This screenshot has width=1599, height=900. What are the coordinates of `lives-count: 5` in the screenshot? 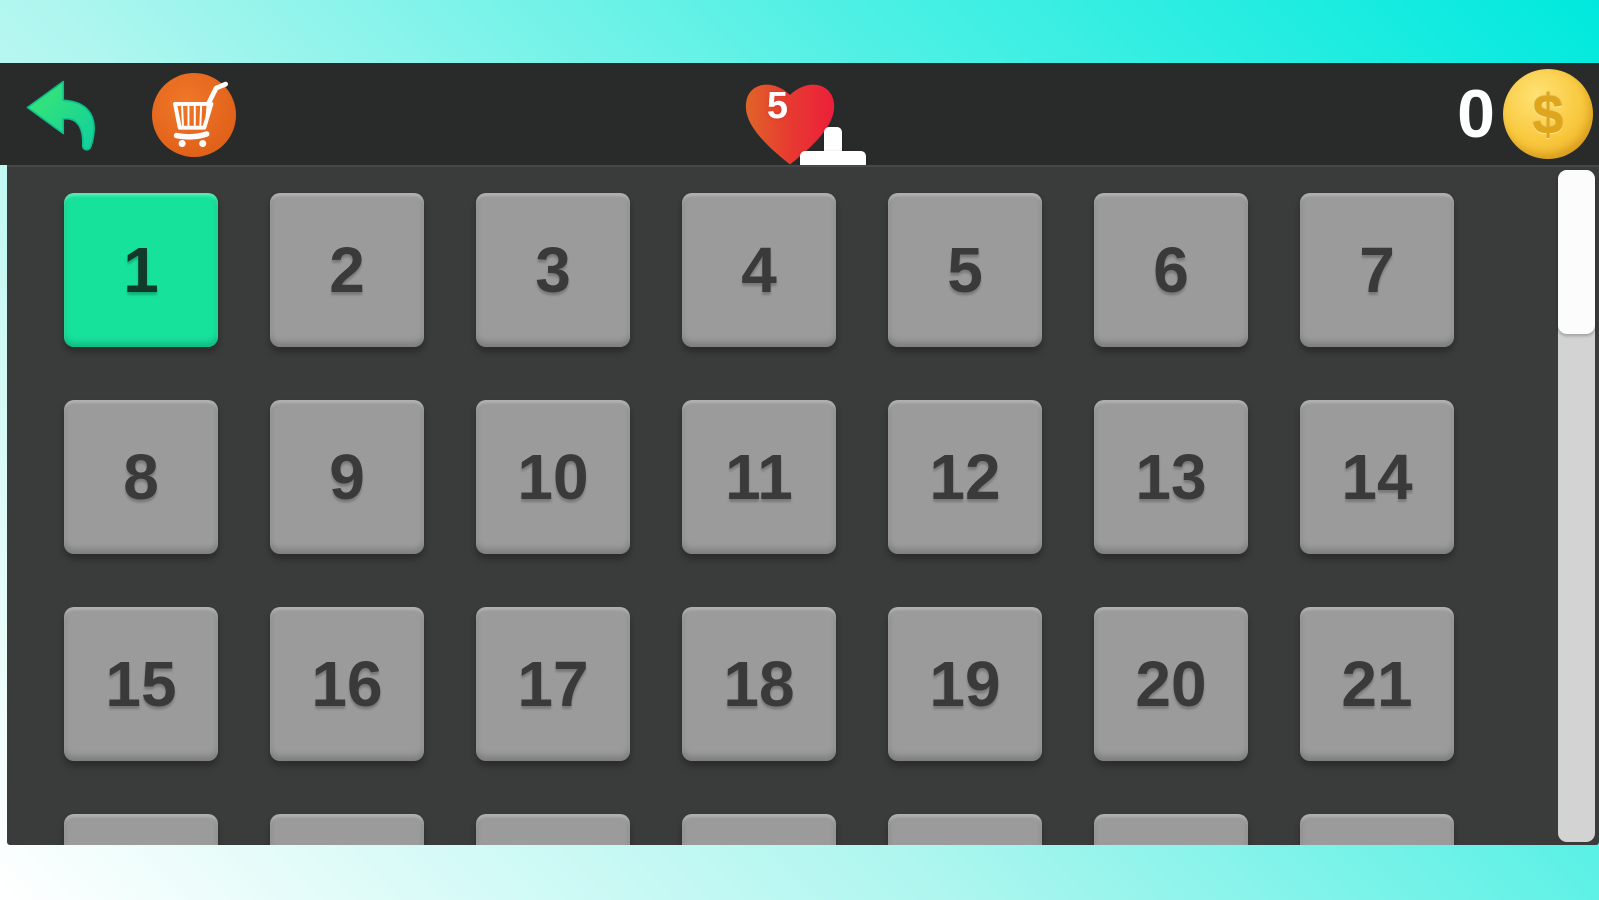 It's located at (777, 106).